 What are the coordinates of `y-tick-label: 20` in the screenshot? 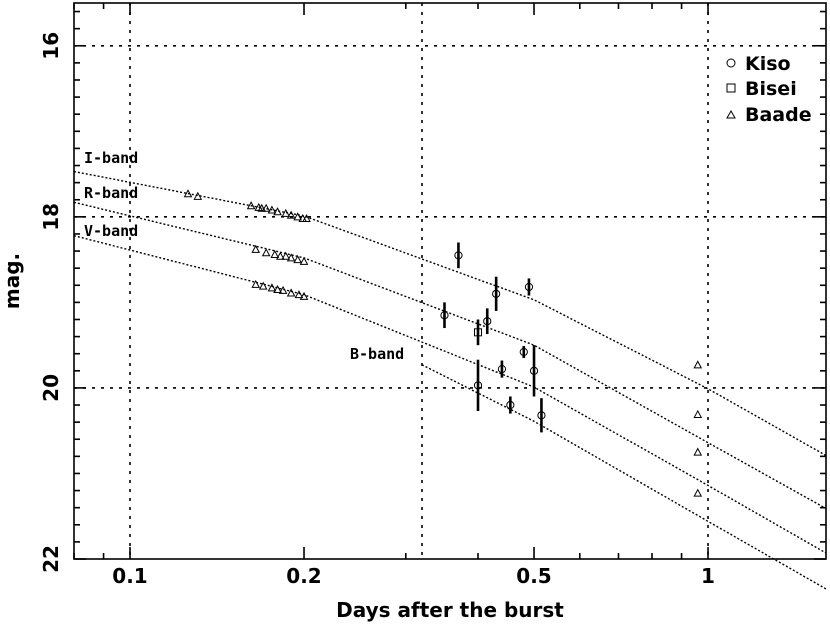 It's located at (51, 388).